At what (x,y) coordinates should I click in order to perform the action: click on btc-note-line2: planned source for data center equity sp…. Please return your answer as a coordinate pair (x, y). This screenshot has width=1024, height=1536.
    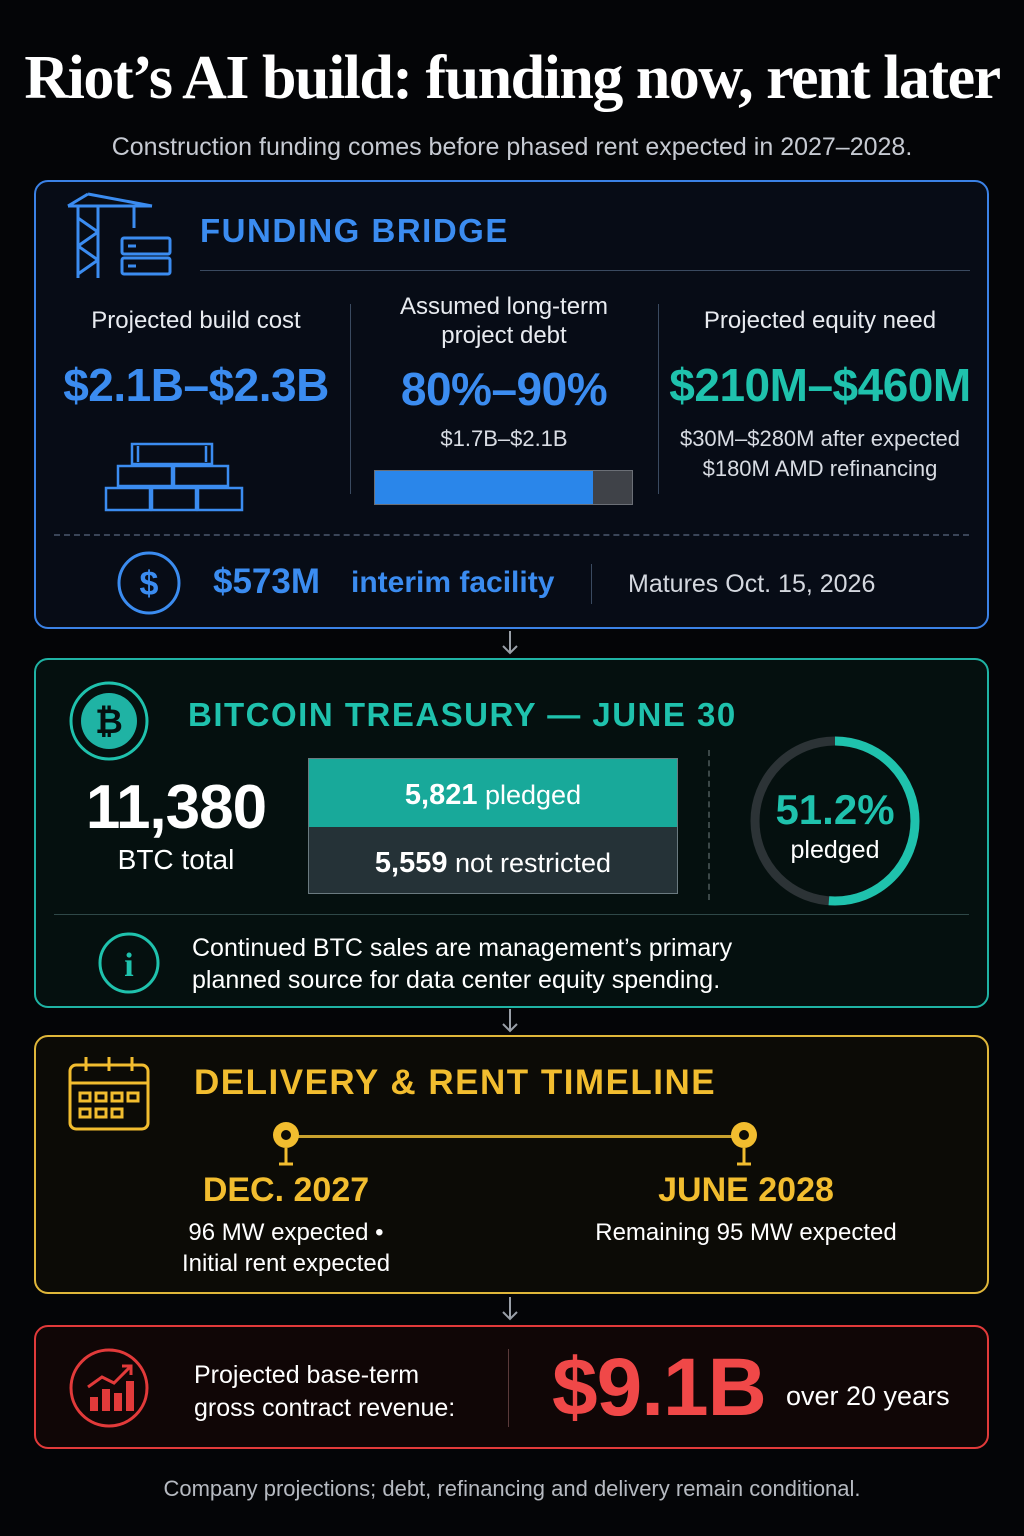
    Looking at the image, I should click on (456, 980).